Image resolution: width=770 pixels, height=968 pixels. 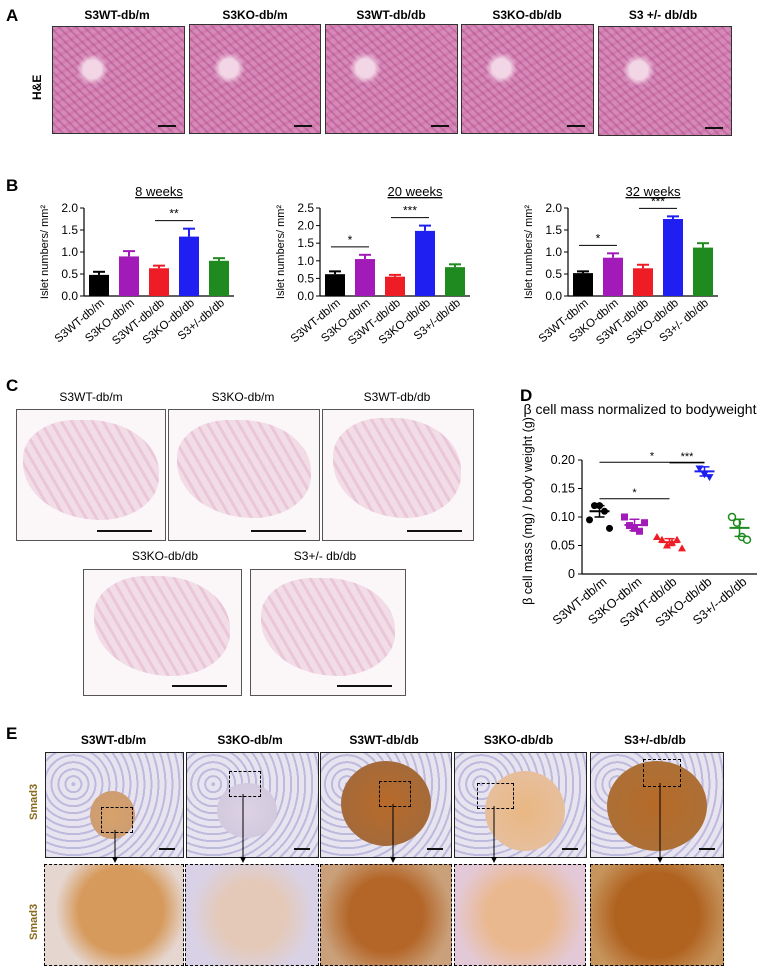 What do you see at coordinates (527, 15) in the screenshot?
I see `panel-a-col-label: S3KO-db/db` at bounding box center [527, 15].